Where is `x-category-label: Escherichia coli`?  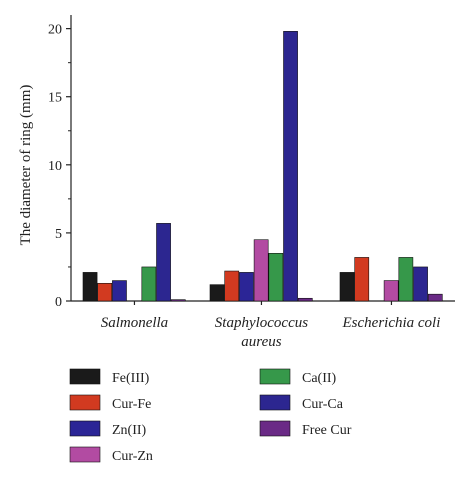
x-category-label: Escherichia coli is located at coordinates (391, 323).